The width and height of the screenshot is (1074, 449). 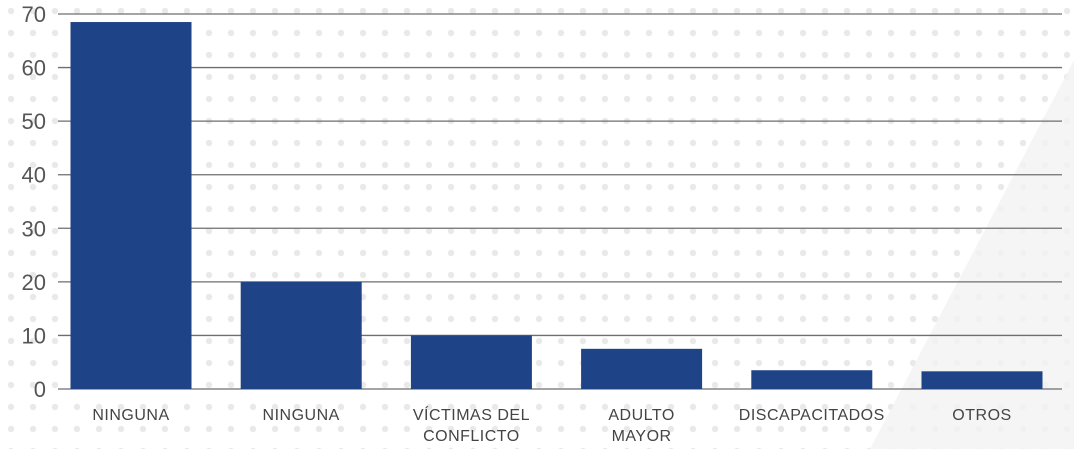 I want to click on x-category-label-line: CONFLICTO, so click(x=471, y=436).